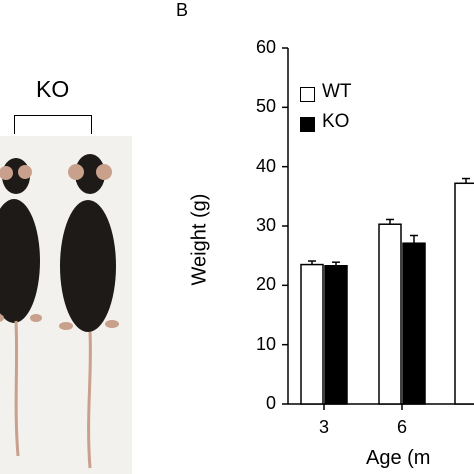  What do you see at coordinates (182, 10) in the screenshot?
I see `panel-letter: B` at bounding box center [182, 10].